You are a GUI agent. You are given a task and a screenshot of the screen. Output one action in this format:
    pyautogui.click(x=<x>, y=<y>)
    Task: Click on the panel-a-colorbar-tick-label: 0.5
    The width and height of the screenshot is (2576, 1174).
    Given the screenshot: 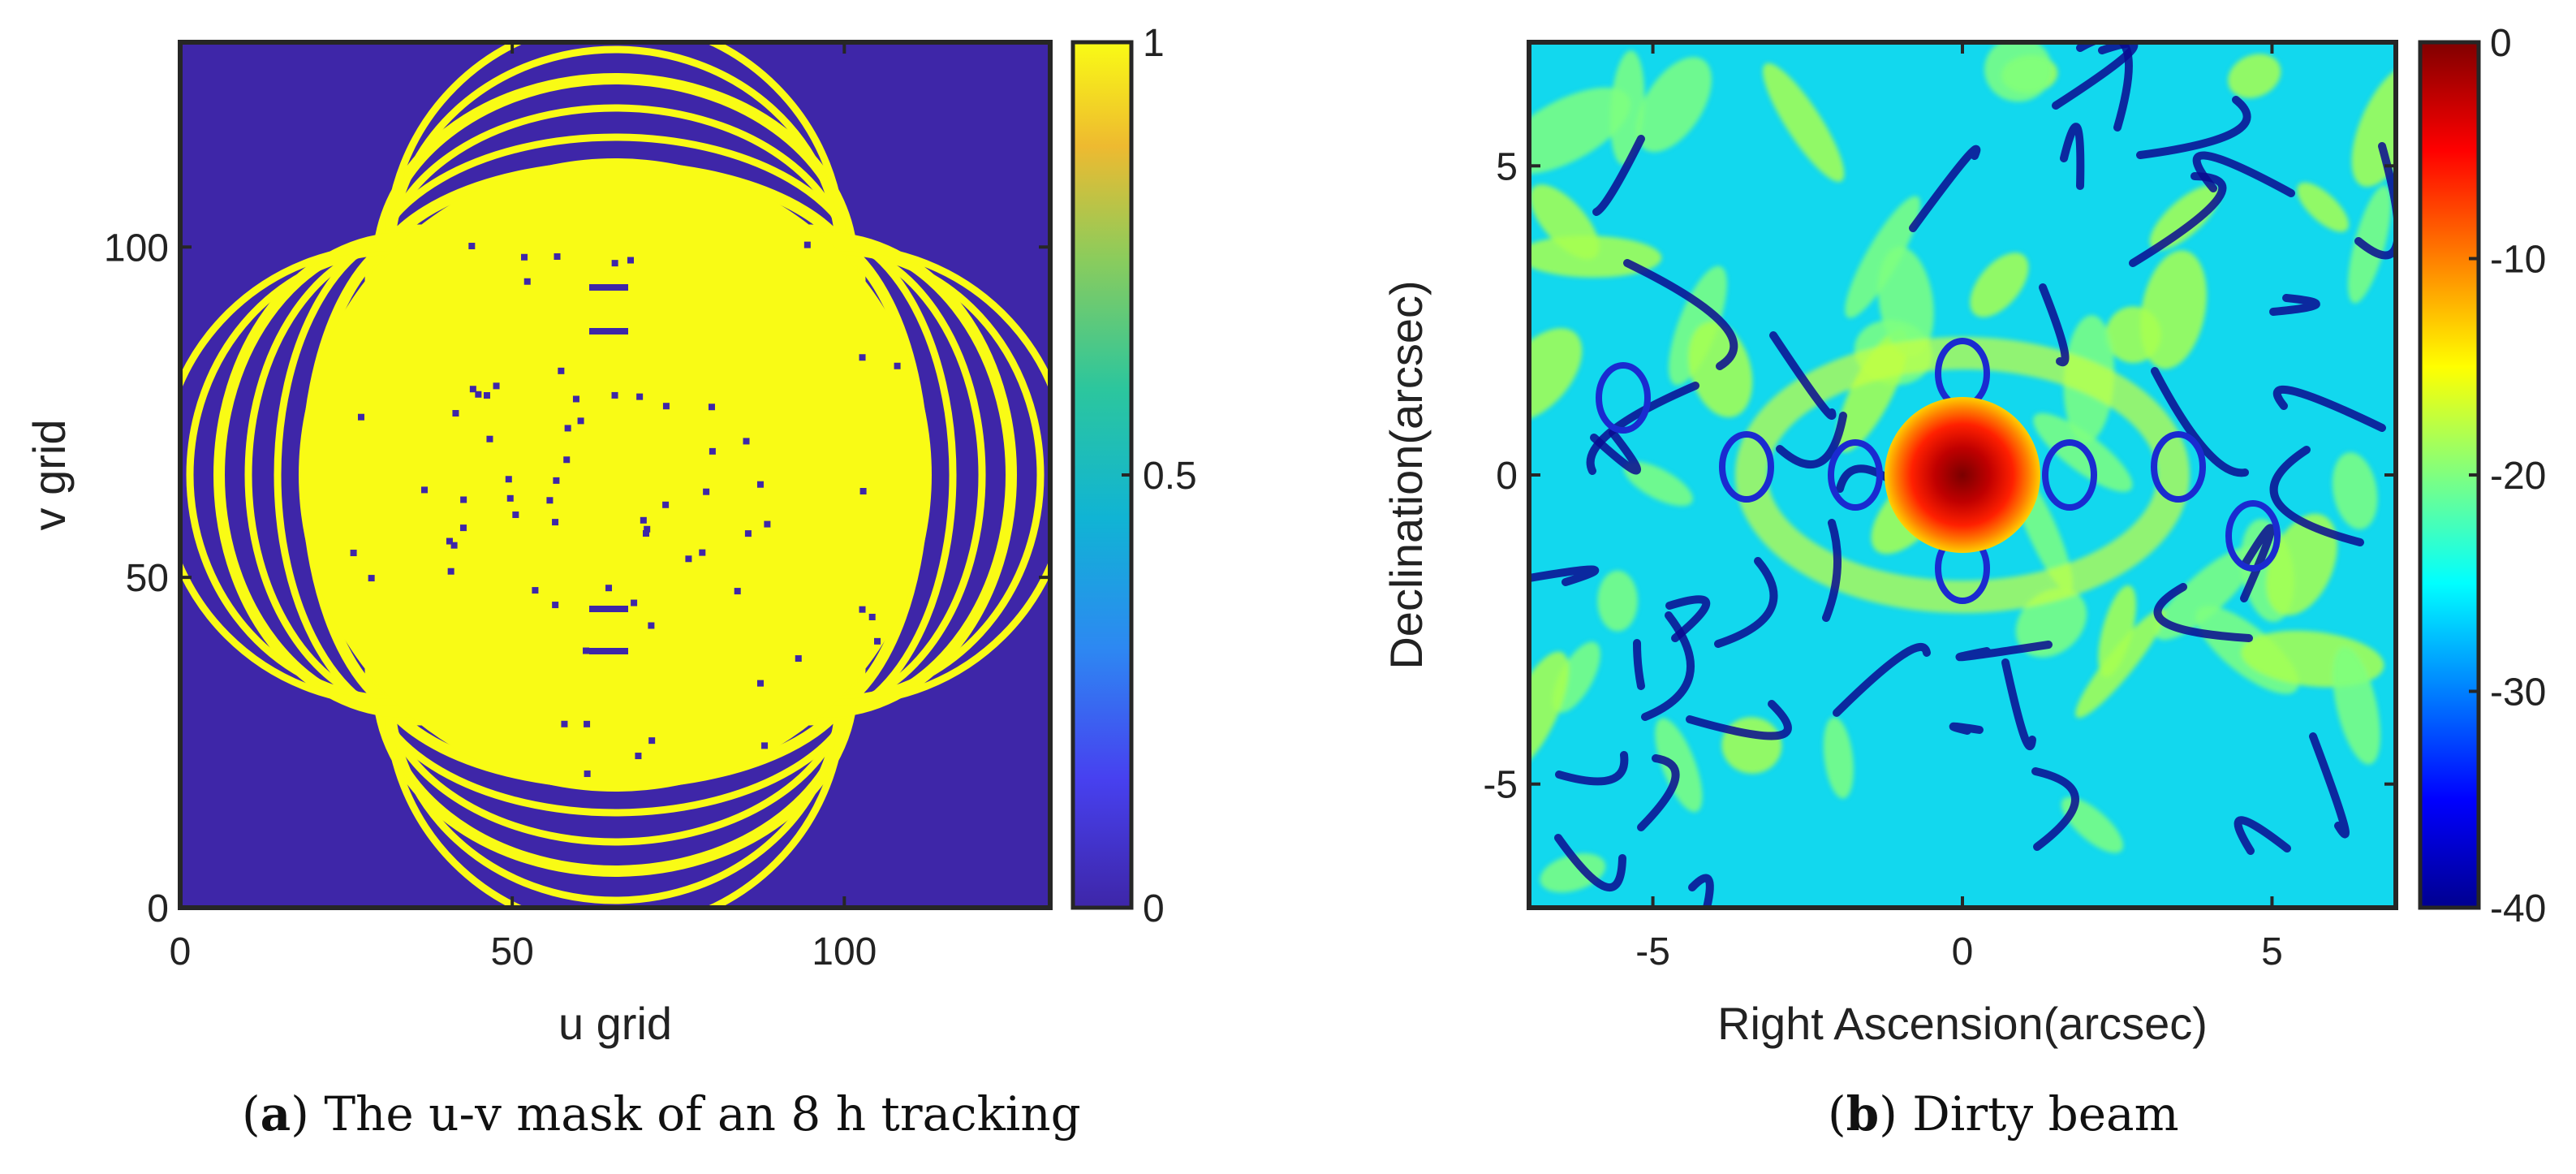 What is the action you would take?
    pyautogui.click(x=1170, y=476)
    